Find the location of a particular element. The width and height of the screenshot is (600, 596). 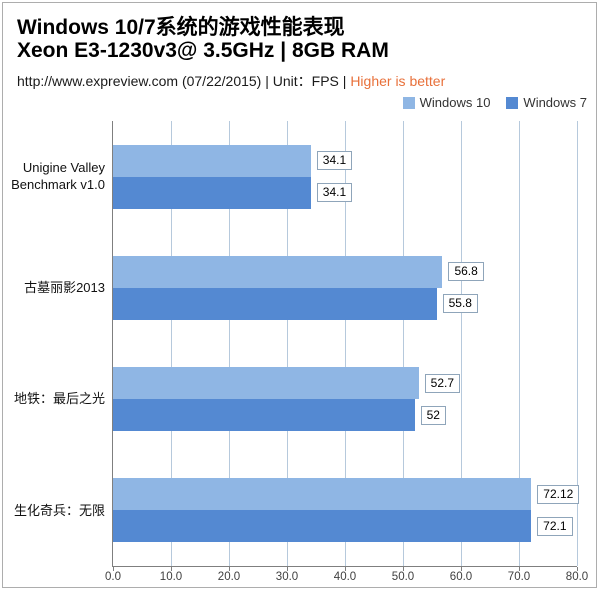

bar-group: 72.12 72.1 is located at coordinates (346, 510).